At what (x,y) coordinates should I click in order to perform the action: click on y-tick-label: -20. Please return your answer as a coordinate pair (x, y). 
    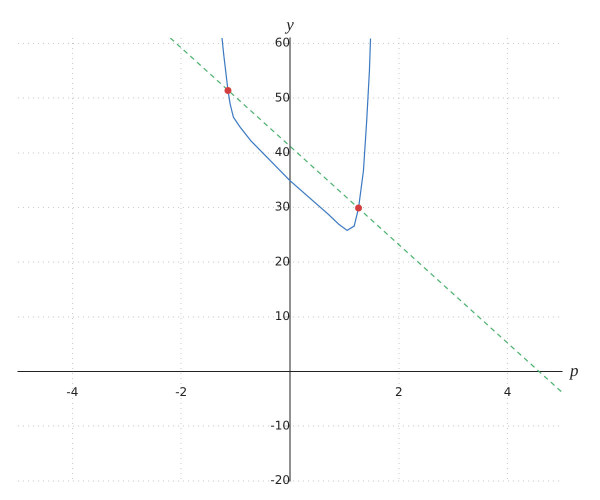
    Looking at the image, I should click on (280, 479).